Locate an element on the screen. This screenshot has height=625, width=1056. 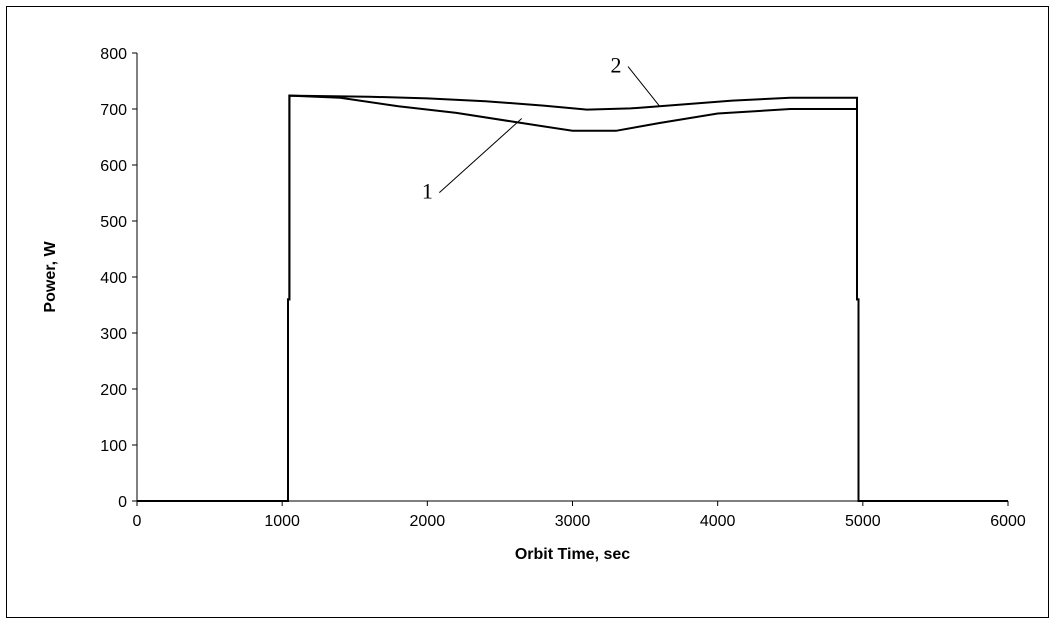
y-tick-label: 800 is located at coordinates (113, 54).